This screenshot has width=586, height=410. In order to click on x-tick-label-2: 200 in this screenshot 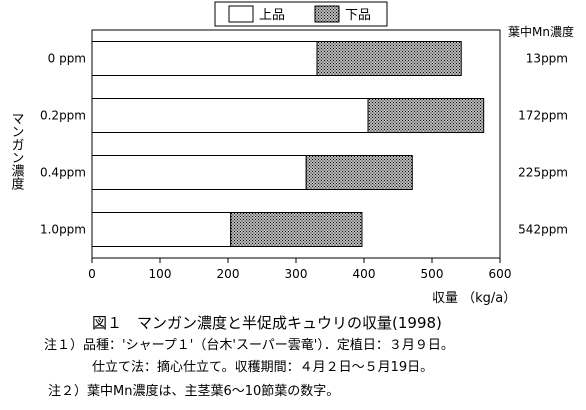, I will do `click(228, 274)`.